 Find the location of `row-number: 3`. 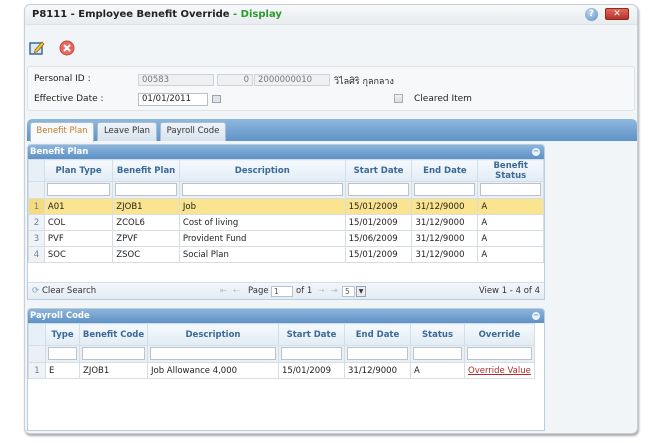

row-number: 3 is located at coordinates (36, 238).